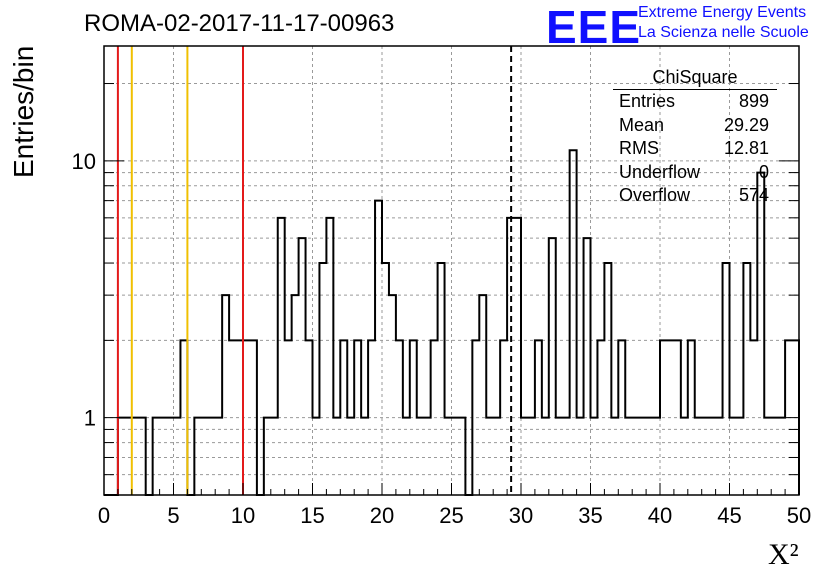 This screenshot has width=836, height=572. What do you see at coordinates (746, 148) in the screenshot?
I see `stats-value: 12.81` at bounding box center [746, 148].